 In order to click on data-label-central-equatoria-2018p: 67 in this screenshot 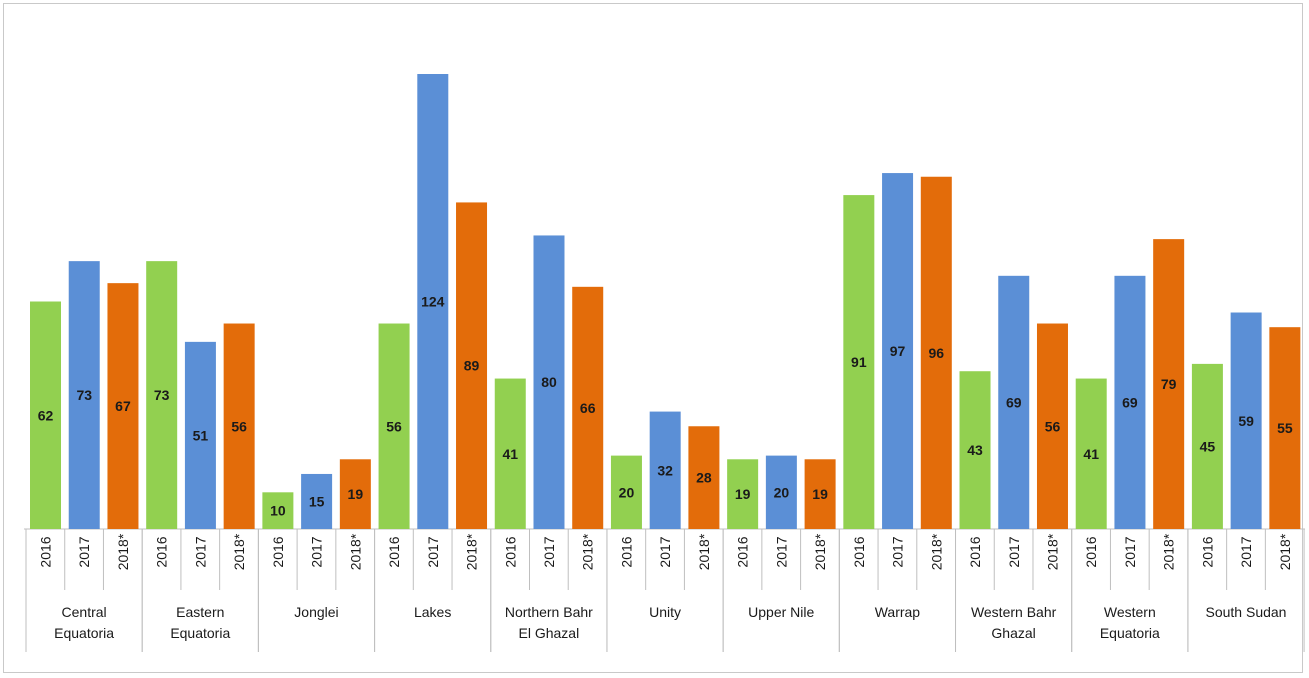, I will do `click(123, 406)`.